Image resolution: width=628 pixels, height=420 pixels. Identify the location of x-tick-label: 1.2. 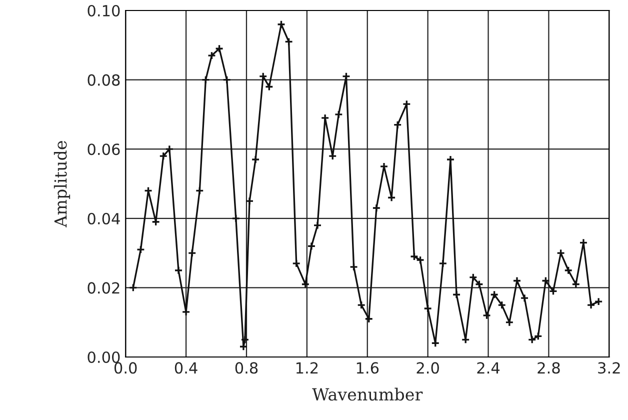
(307, 368).